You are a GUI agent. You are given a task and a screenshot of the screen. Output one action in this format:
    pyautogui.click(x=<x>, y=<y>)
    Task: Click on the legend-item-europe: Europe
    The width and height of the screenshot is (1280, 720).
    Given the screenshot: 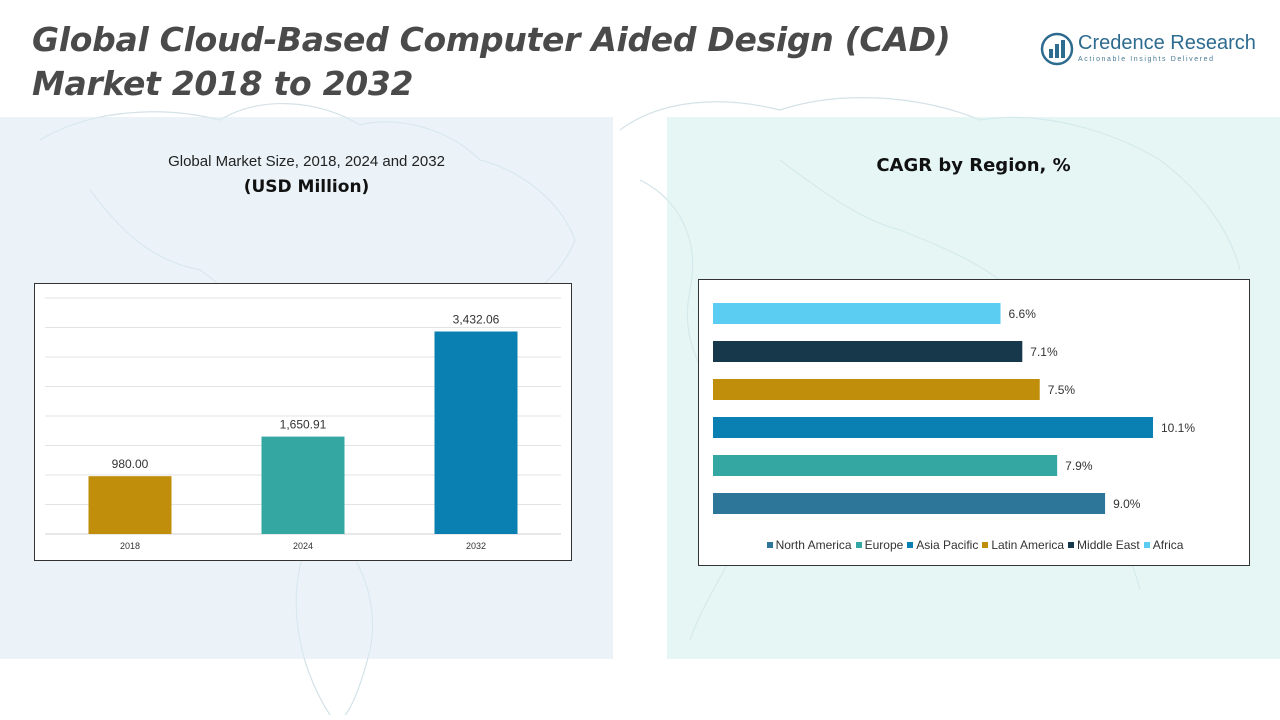 What is the action you would take?
    pyautogui.click(x=879, y=545)
    